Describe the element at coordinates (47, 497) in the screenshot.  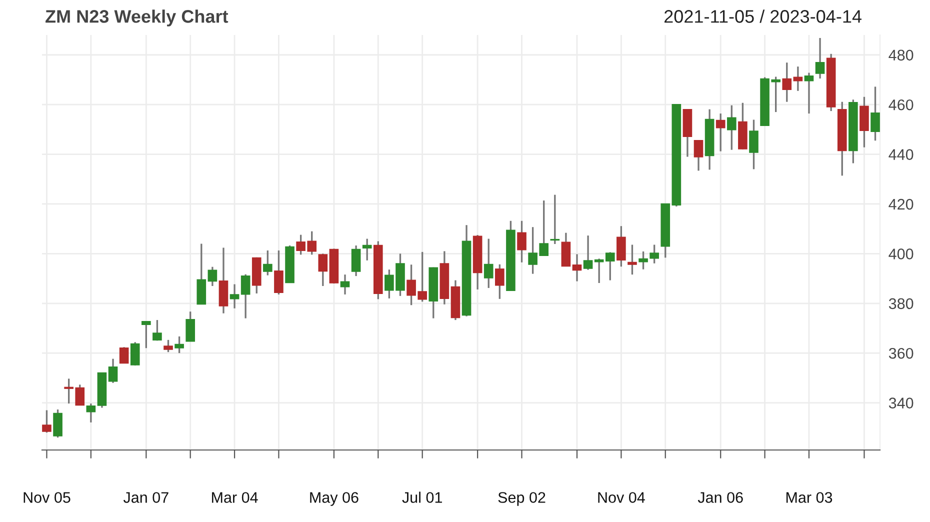
I see `x-tick-label: Nov 05` at that location.